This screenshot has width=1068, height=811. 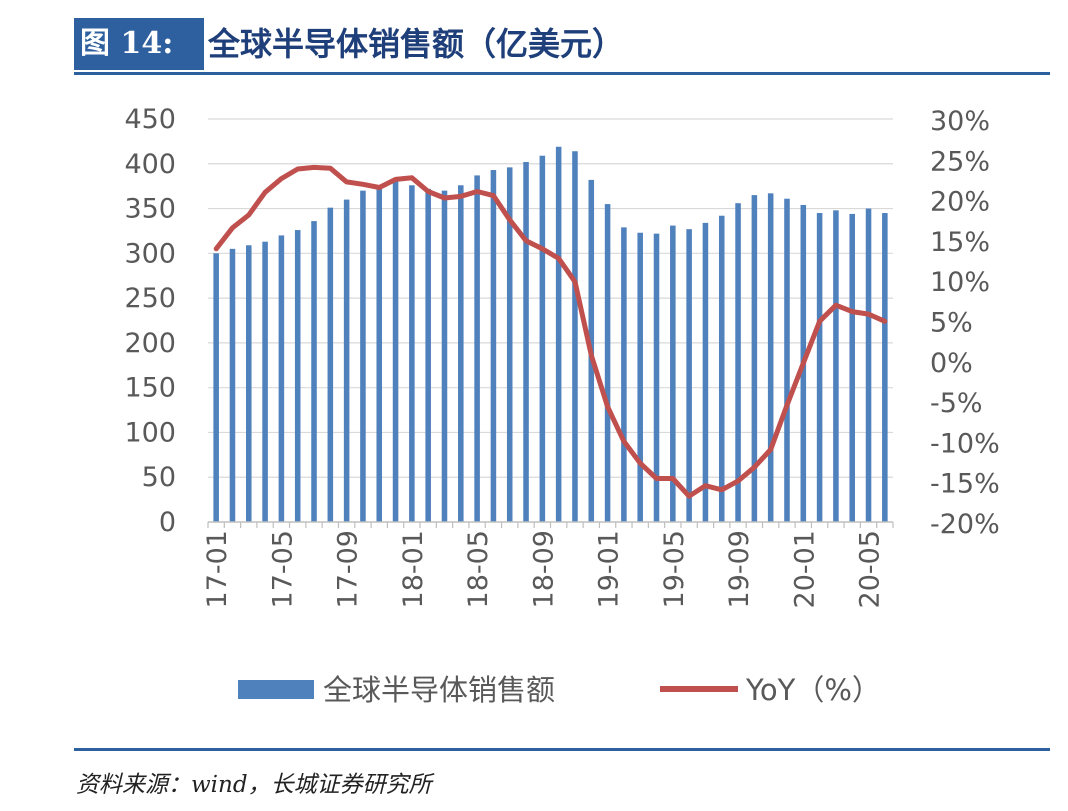 What do you see at coordinates (150, 119) in the screenshot?
I see `y-tick-label: 450` at bounding box center [150, 119].